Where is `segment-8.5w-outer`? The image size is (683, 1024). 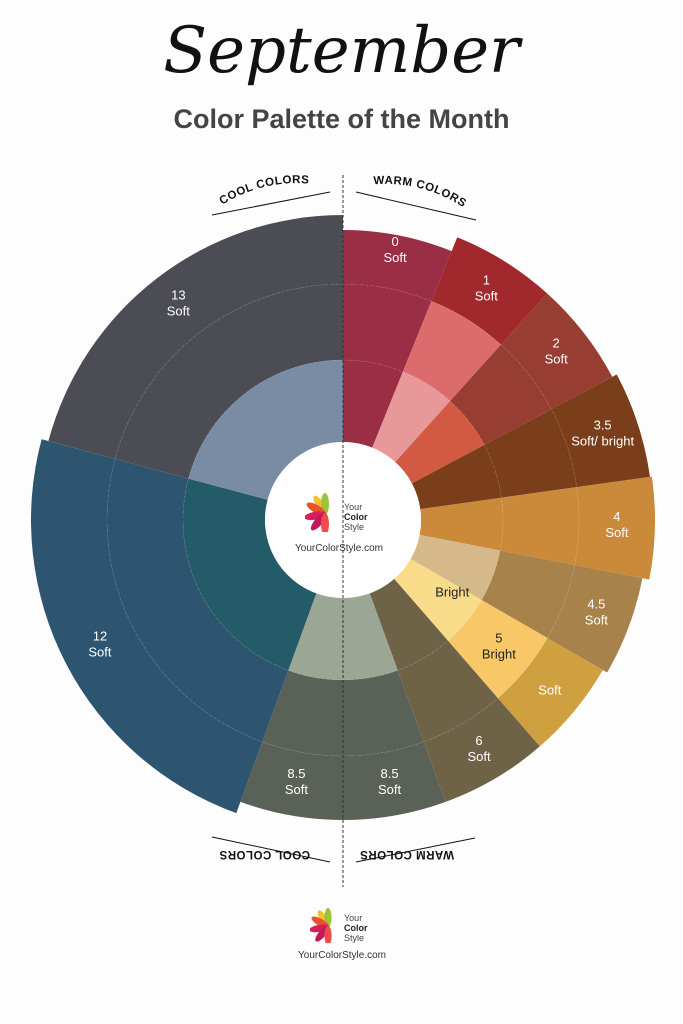 segment-8.5w-outer is located at coordinates (394, 780).